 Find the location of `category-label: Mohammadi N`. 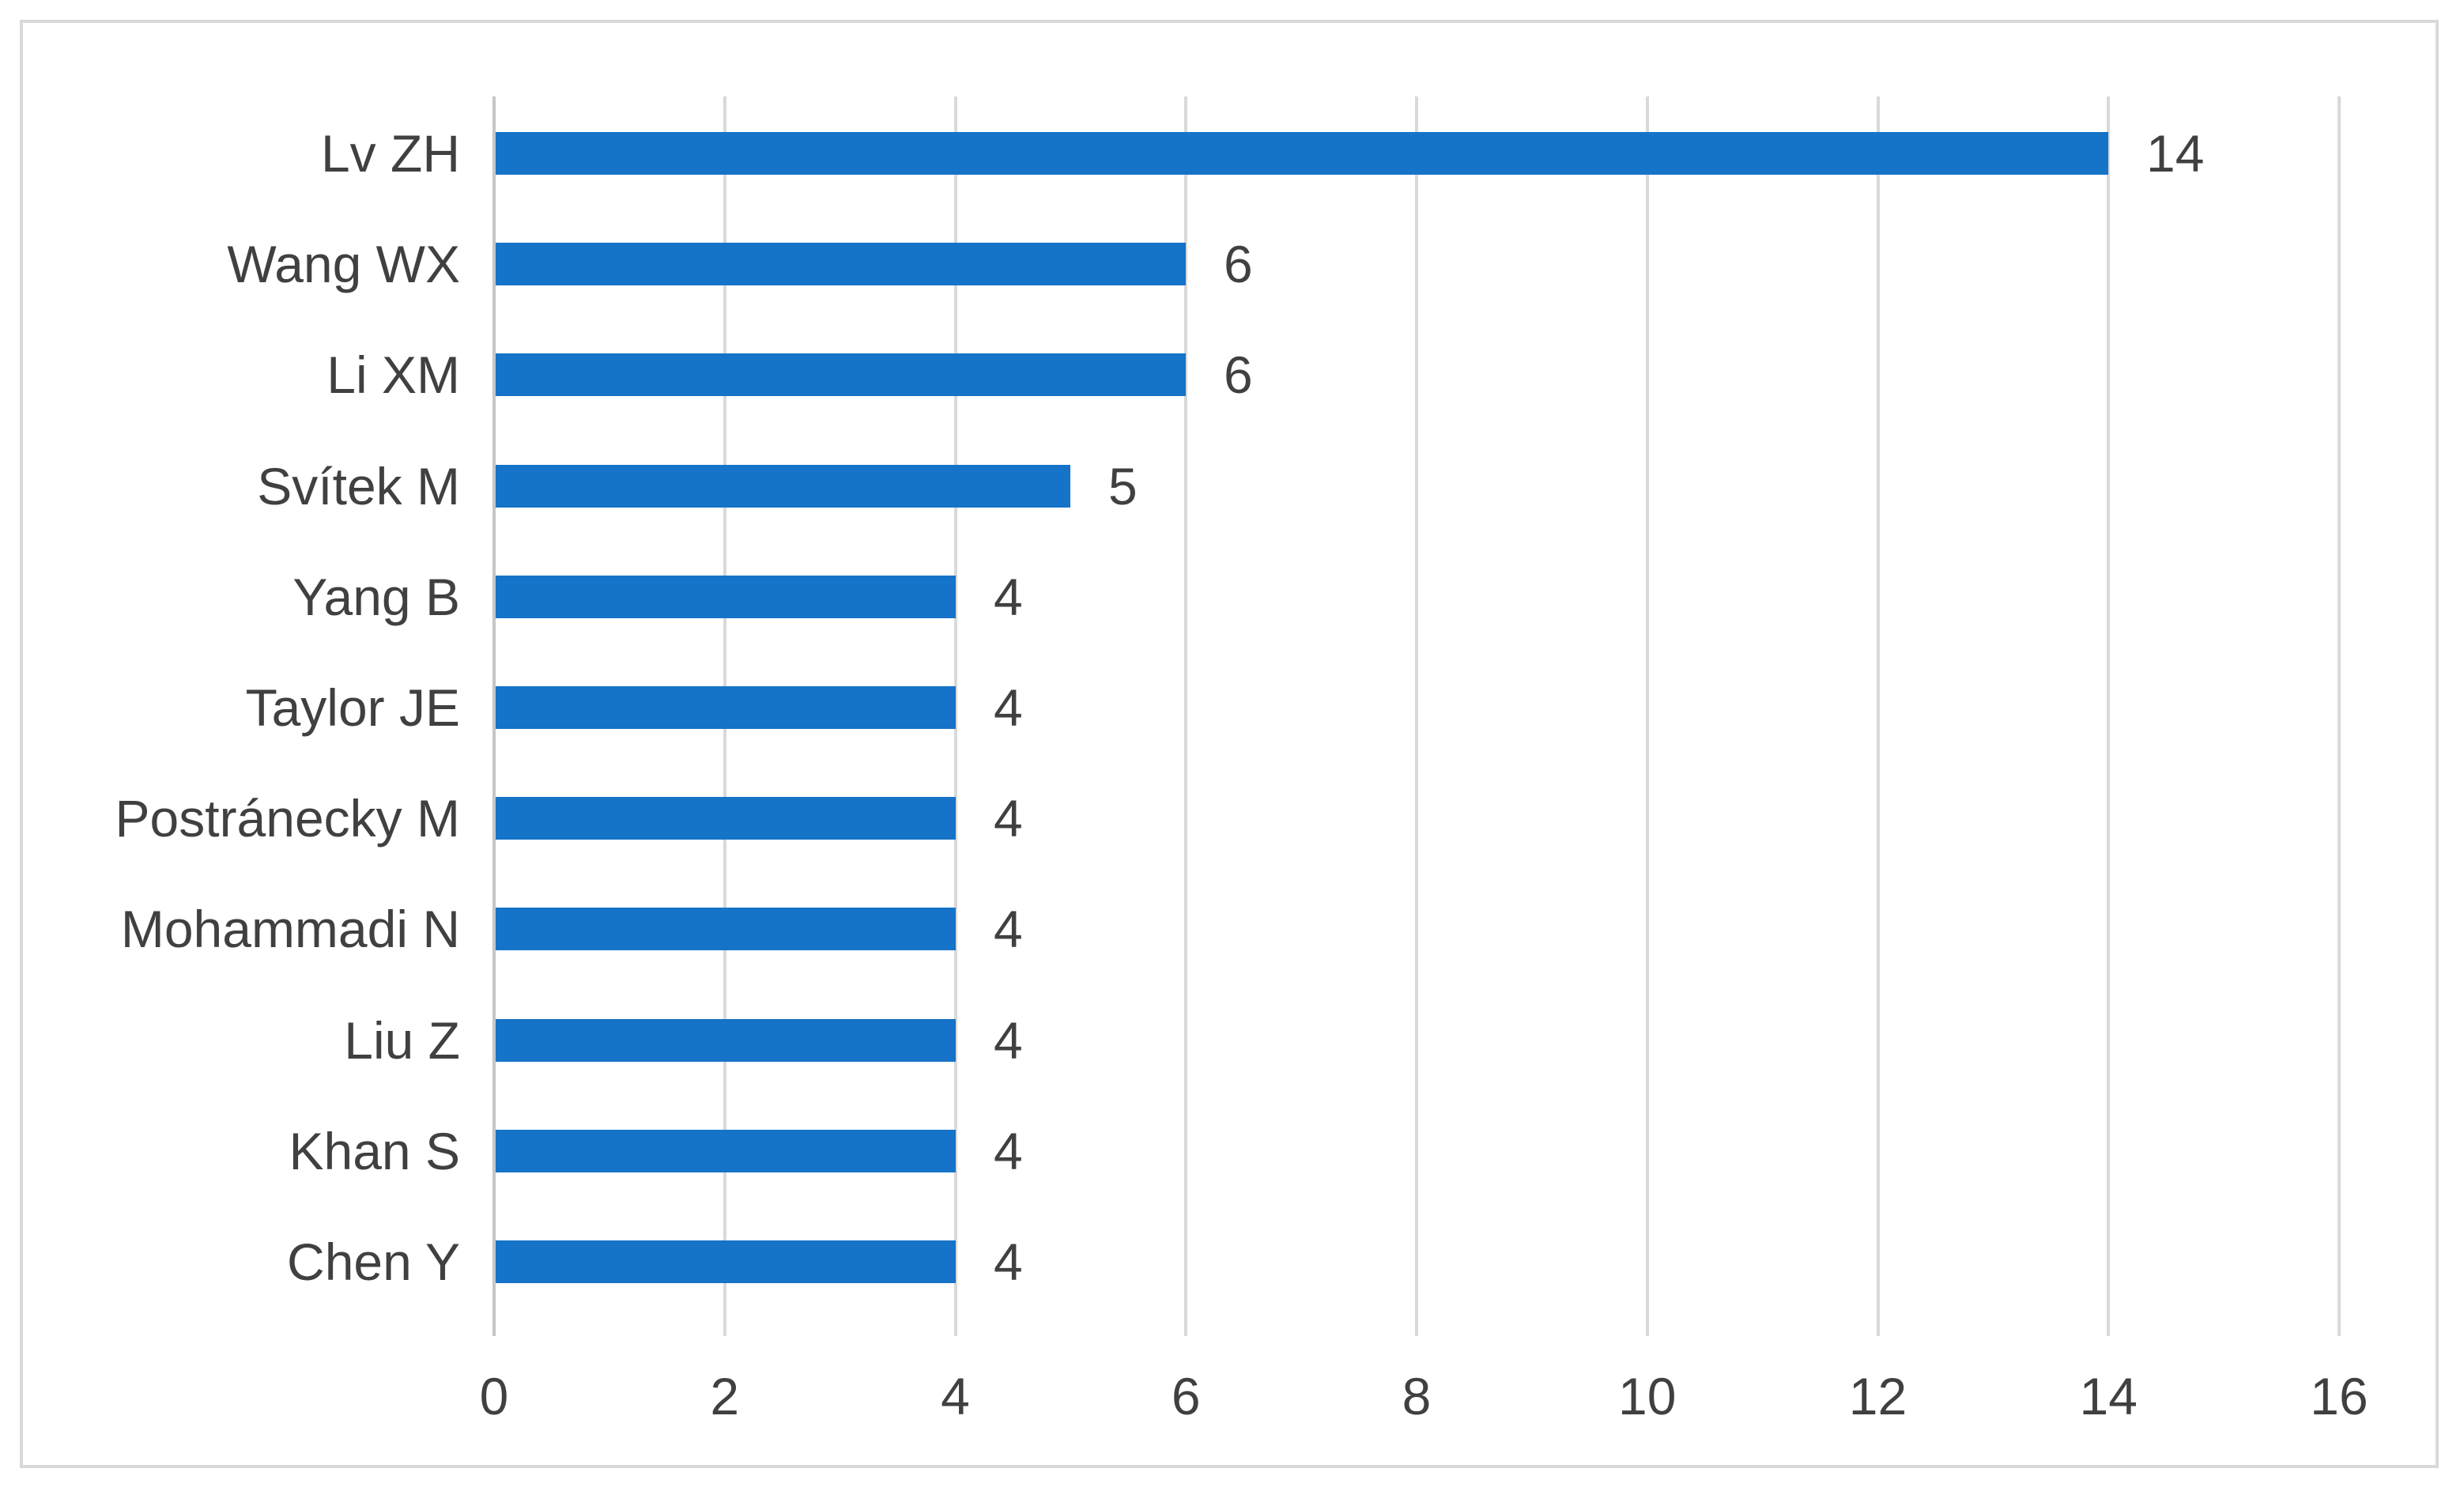

category-label: Mohammadi N is located at coordinates (290, 929).